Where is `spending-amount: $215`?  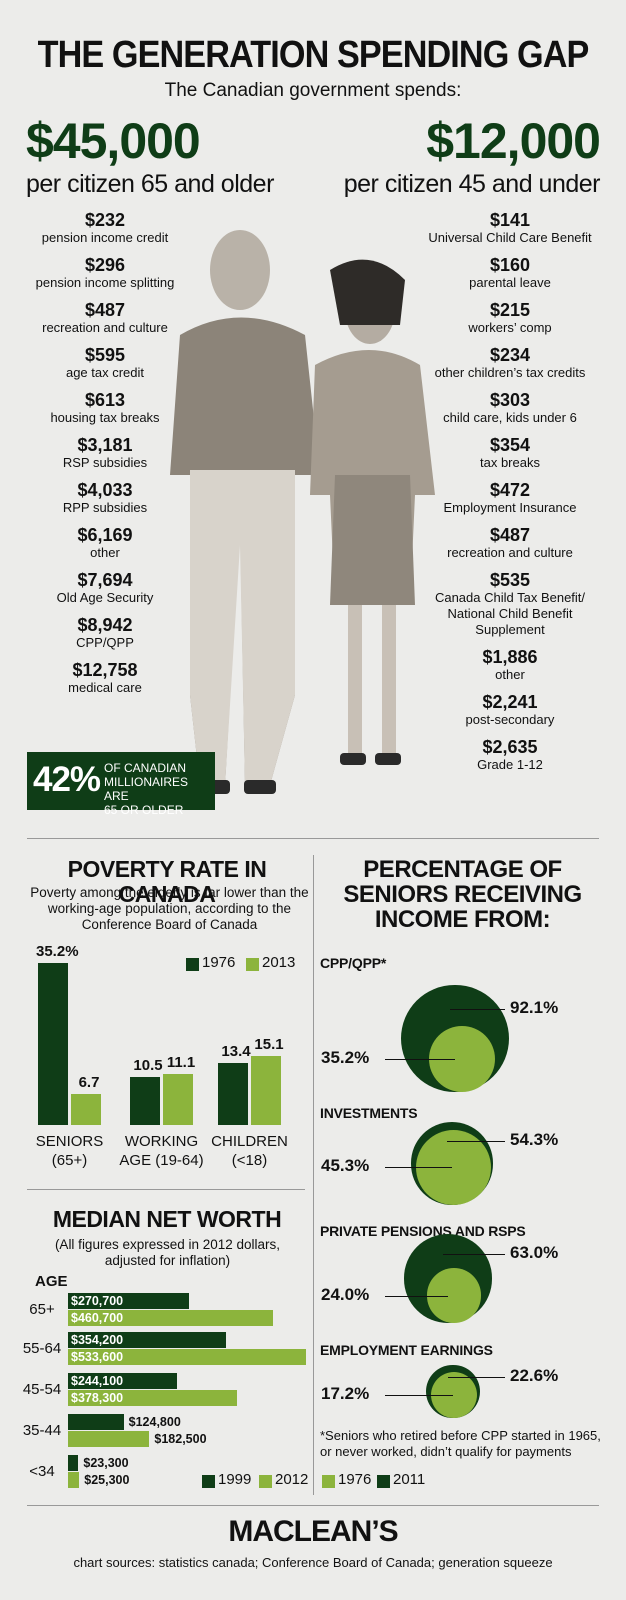 spending-amount: $215 is located at coordinates (510, 310).